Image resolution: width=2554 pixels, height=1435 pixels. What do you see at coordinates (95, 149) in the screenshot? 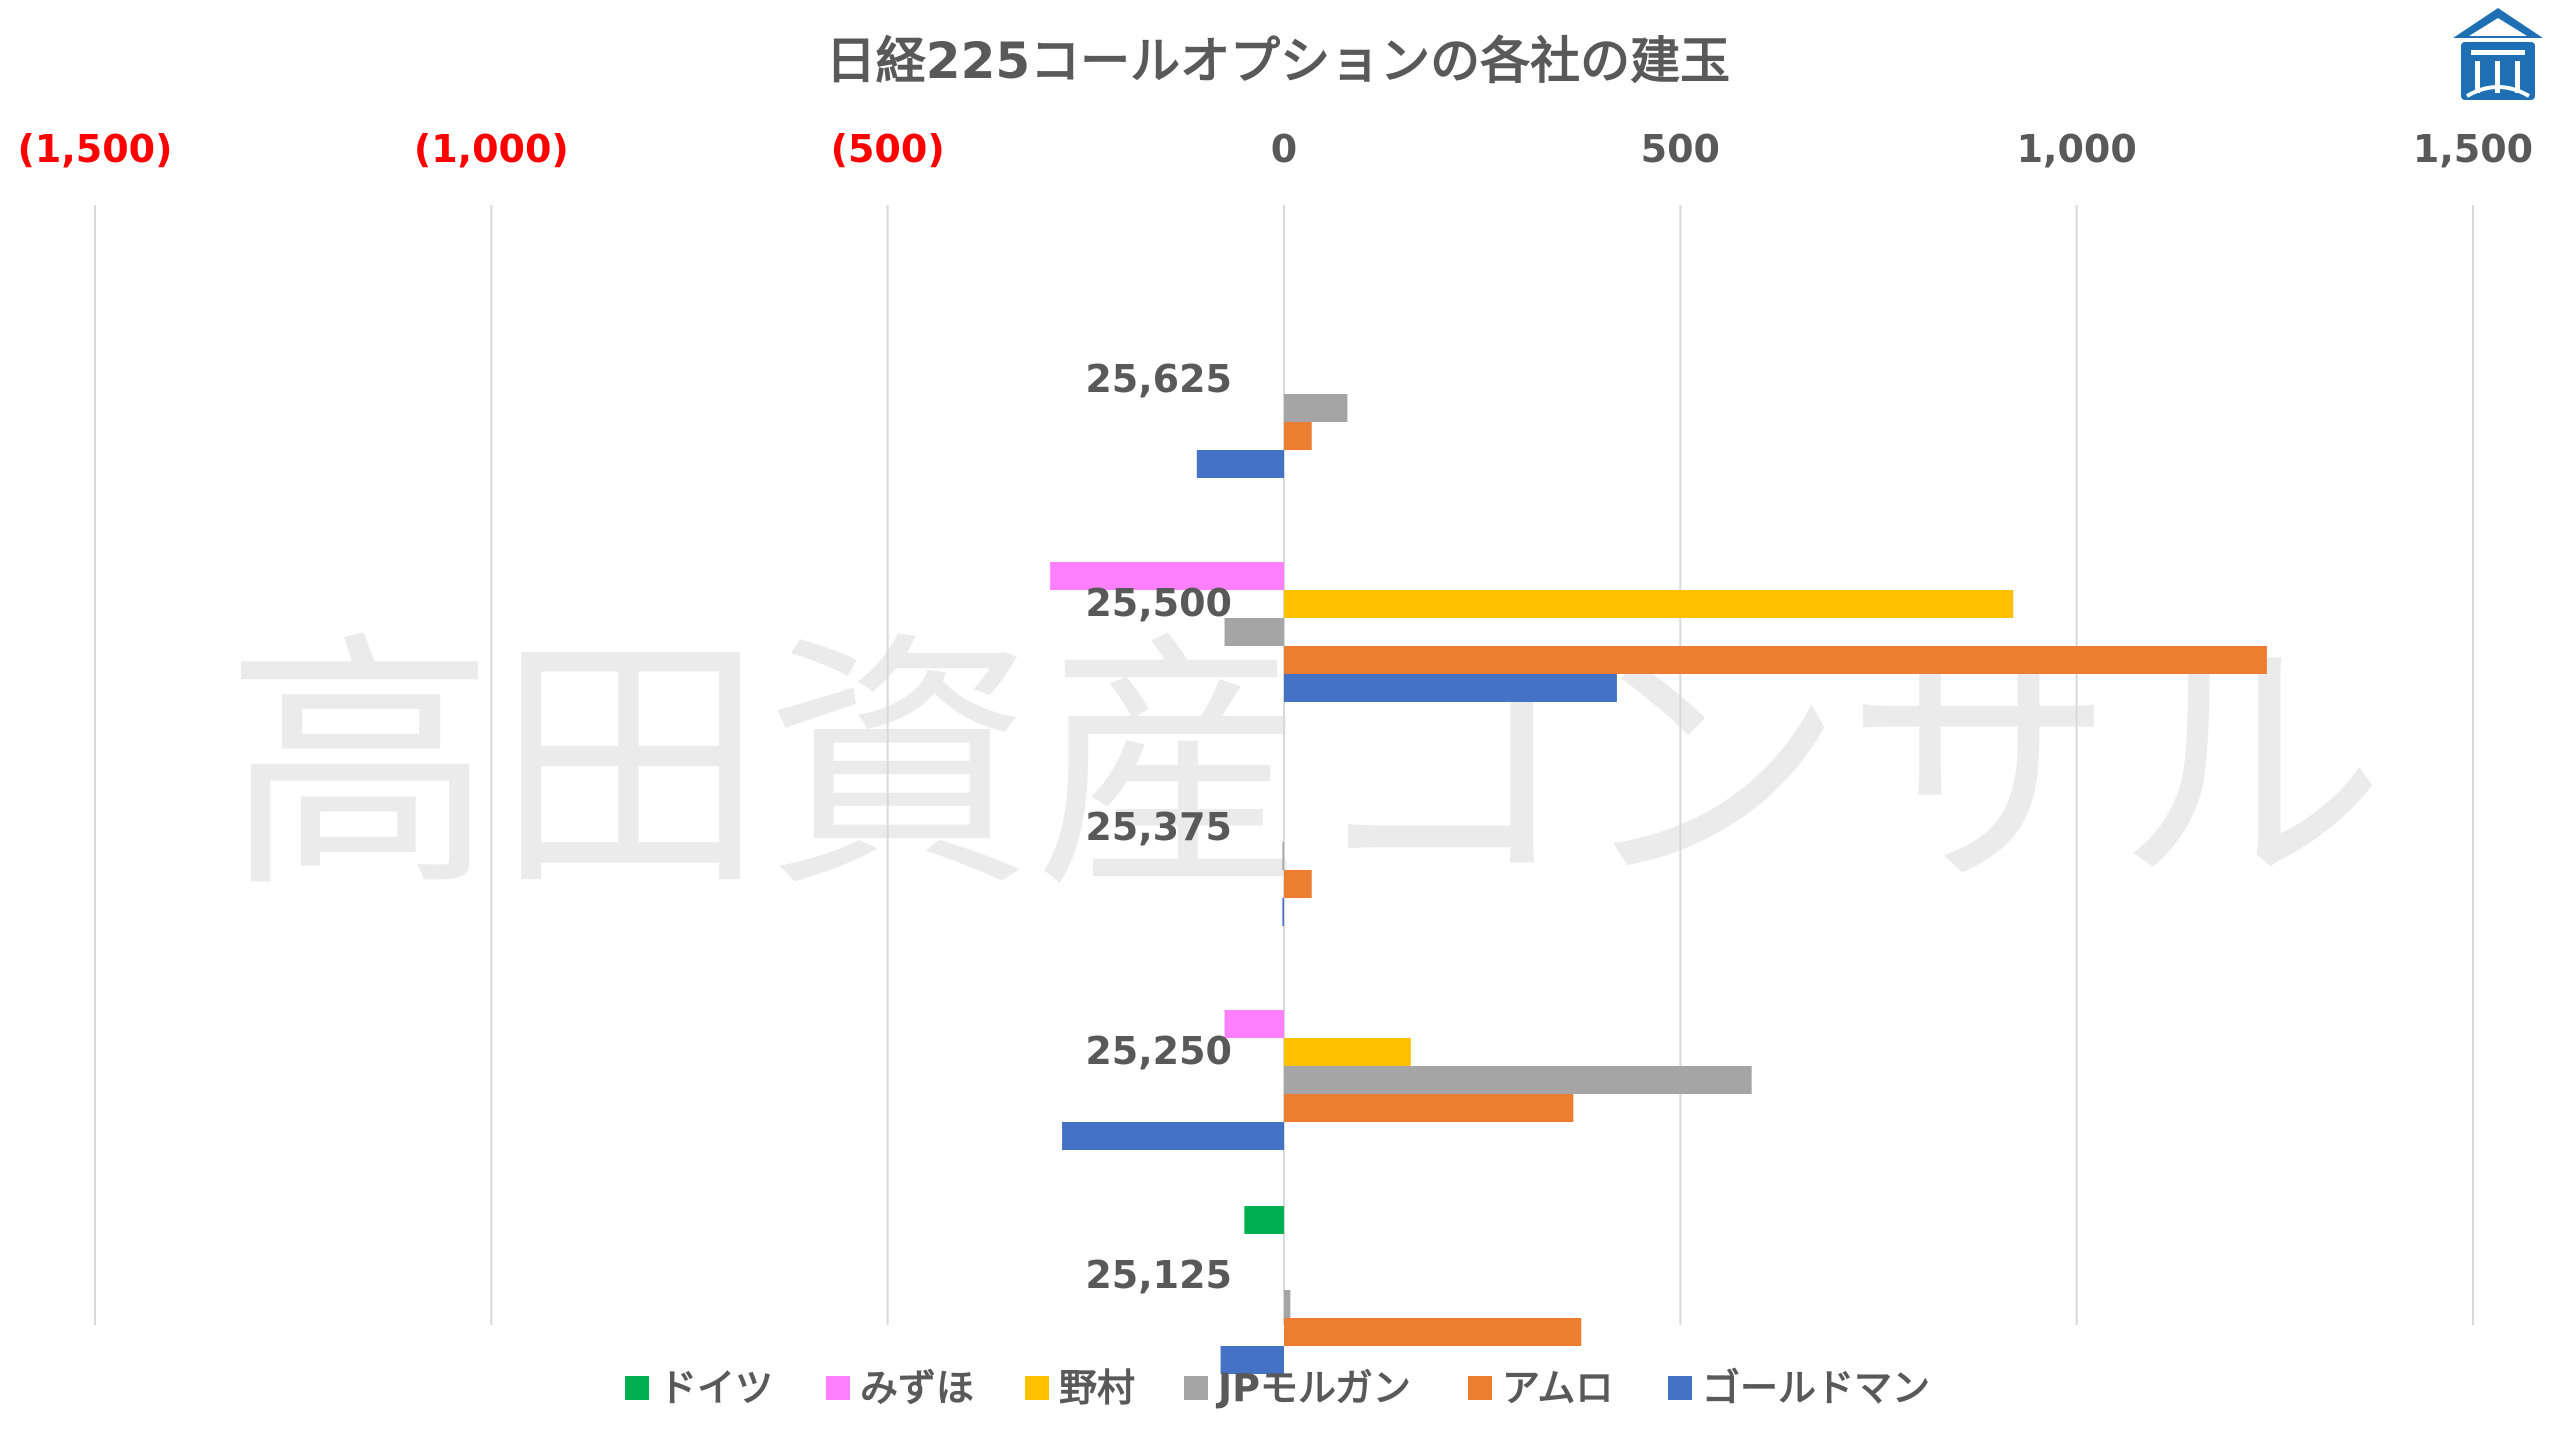
I see `x-tick-label: (1,500)` at bounding box center [95, 149].